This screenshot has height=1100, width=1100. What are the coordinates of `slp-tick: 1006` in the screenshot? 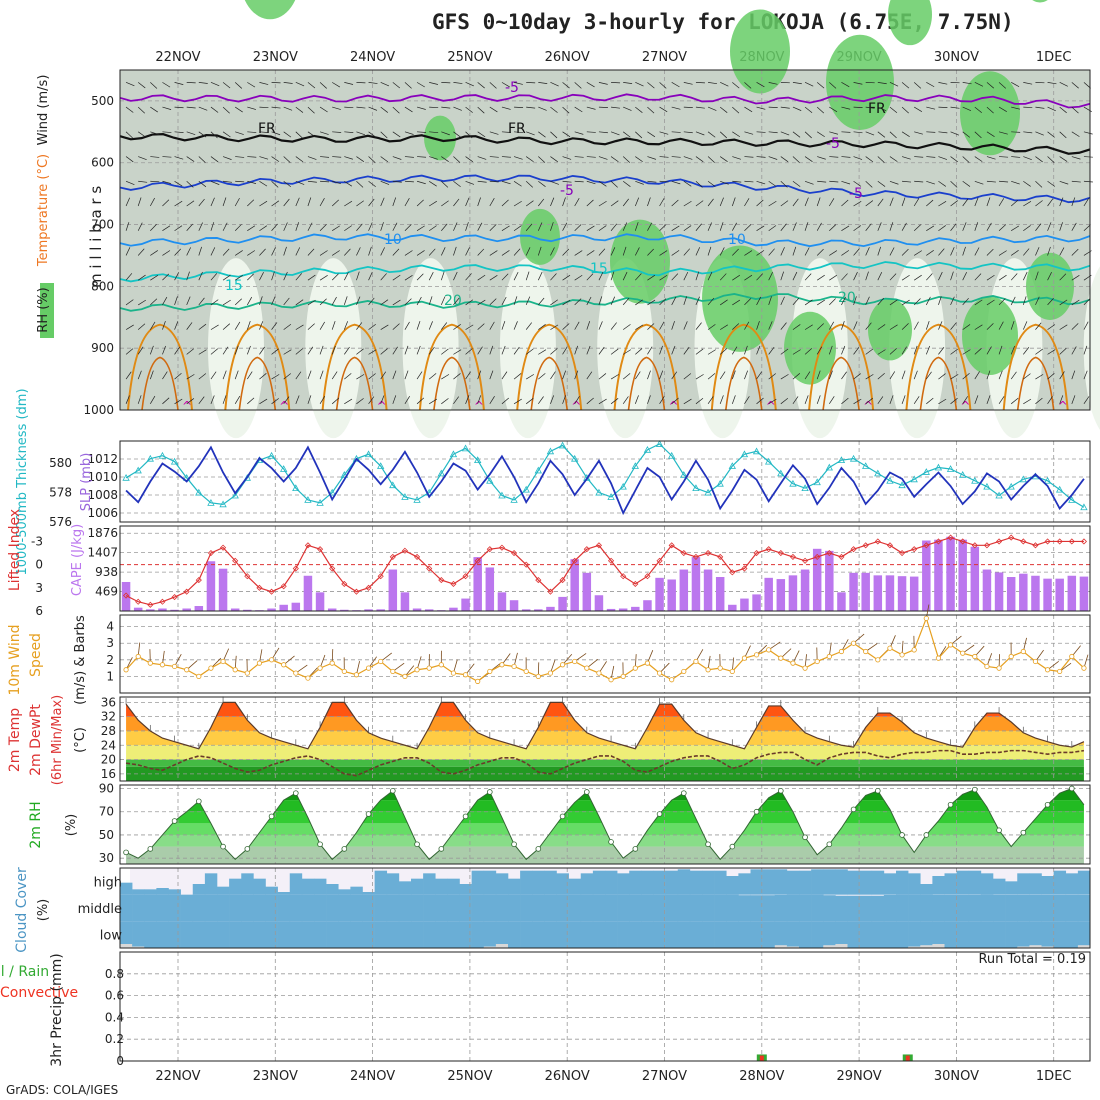 It's located at (102, 513).